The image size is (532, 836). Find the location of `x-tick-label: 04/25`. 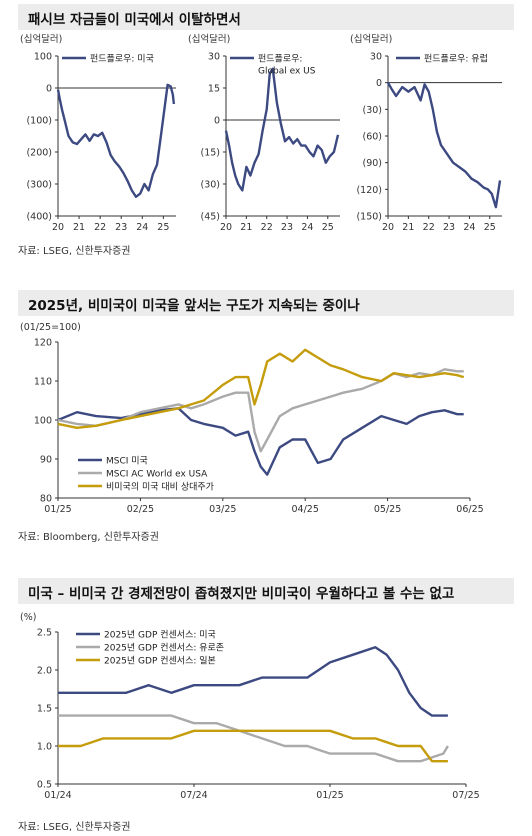

x-tick-label: 04/25 is located at coordinates (305, 509).